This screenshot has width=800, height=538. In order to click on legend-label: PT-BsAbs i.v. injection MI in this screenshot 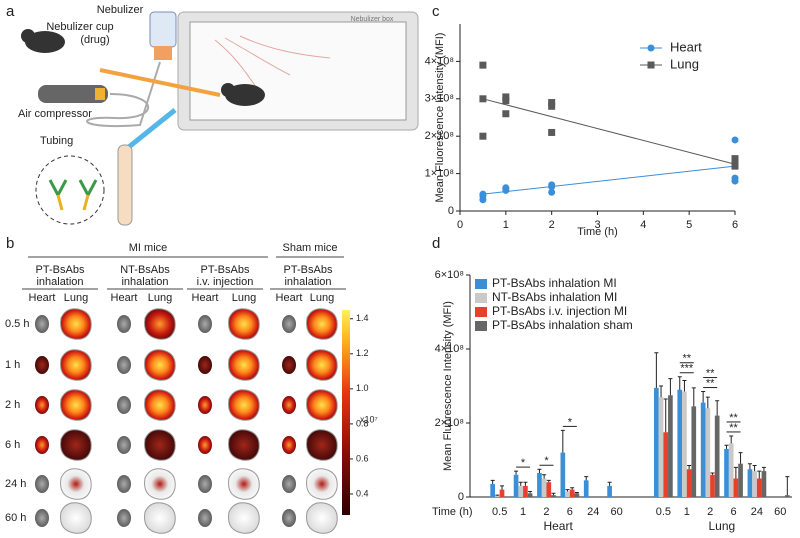, I will do `click(559, 311)`.